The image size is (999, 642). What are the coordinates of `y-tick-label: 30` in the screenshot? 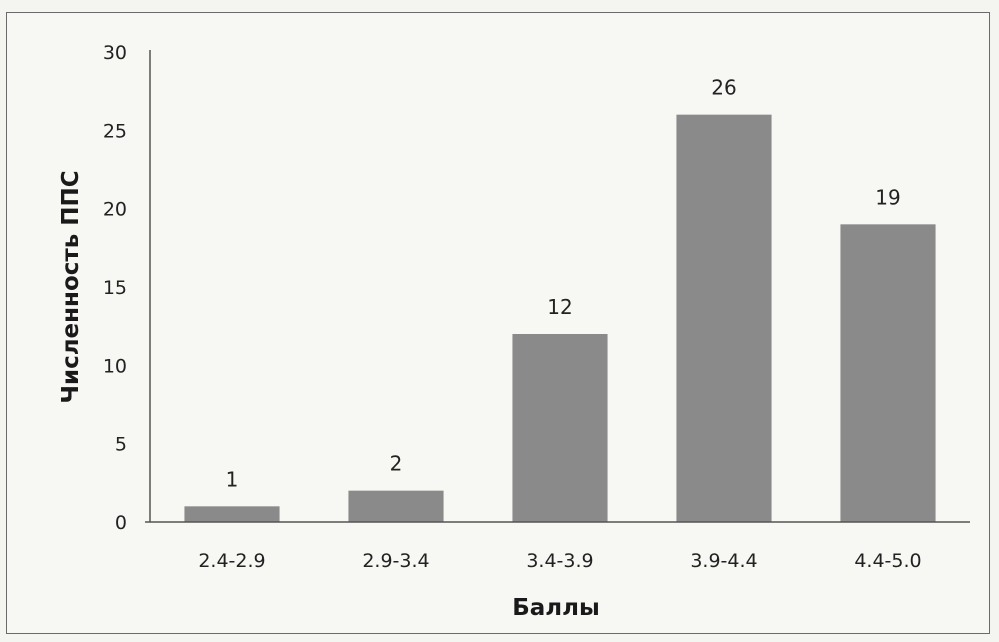 It's located at (115, 53).